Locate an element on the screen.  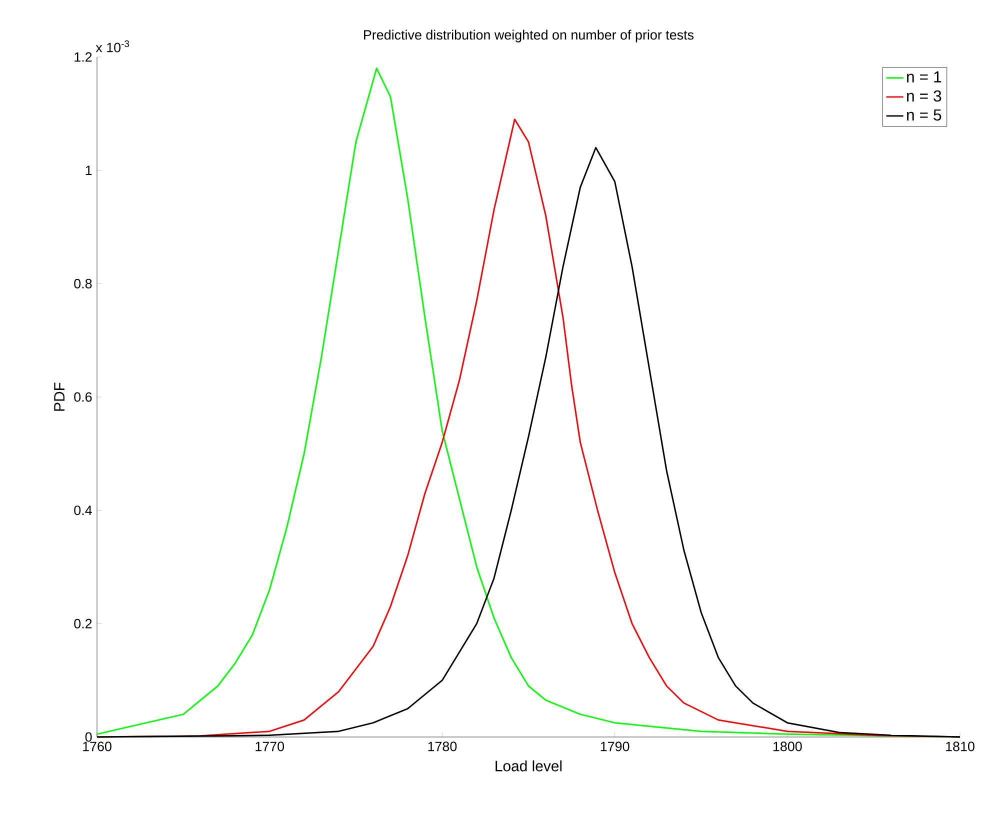
y-tick-label: 1 is located at coordinates (89, 170).